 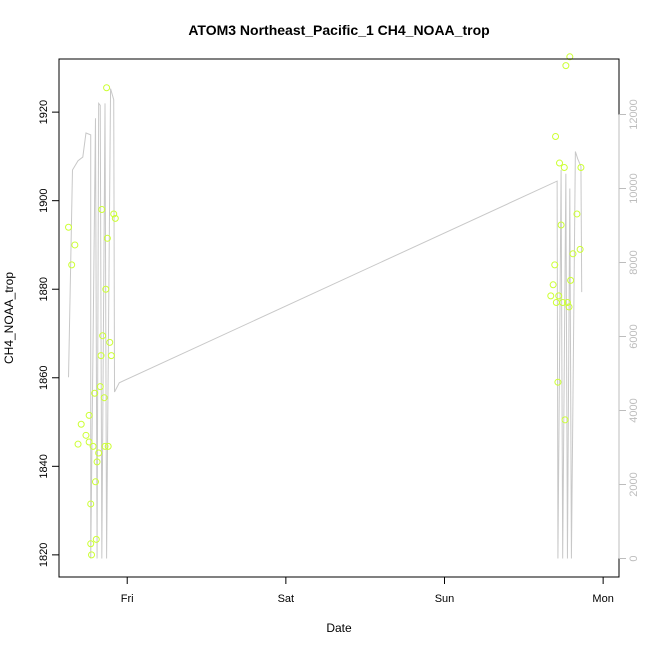 I want to click on y2-tick-label-1: 2000, so click(x=634, y=484).